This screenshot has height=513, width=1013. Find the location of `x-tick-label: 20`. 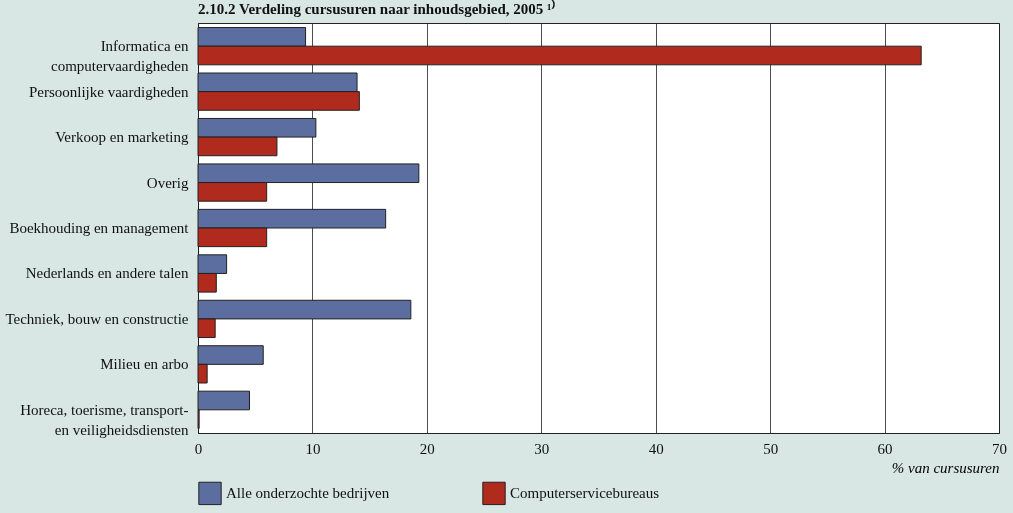

x-tick-label: 20 is located at coordinates (427, 448).